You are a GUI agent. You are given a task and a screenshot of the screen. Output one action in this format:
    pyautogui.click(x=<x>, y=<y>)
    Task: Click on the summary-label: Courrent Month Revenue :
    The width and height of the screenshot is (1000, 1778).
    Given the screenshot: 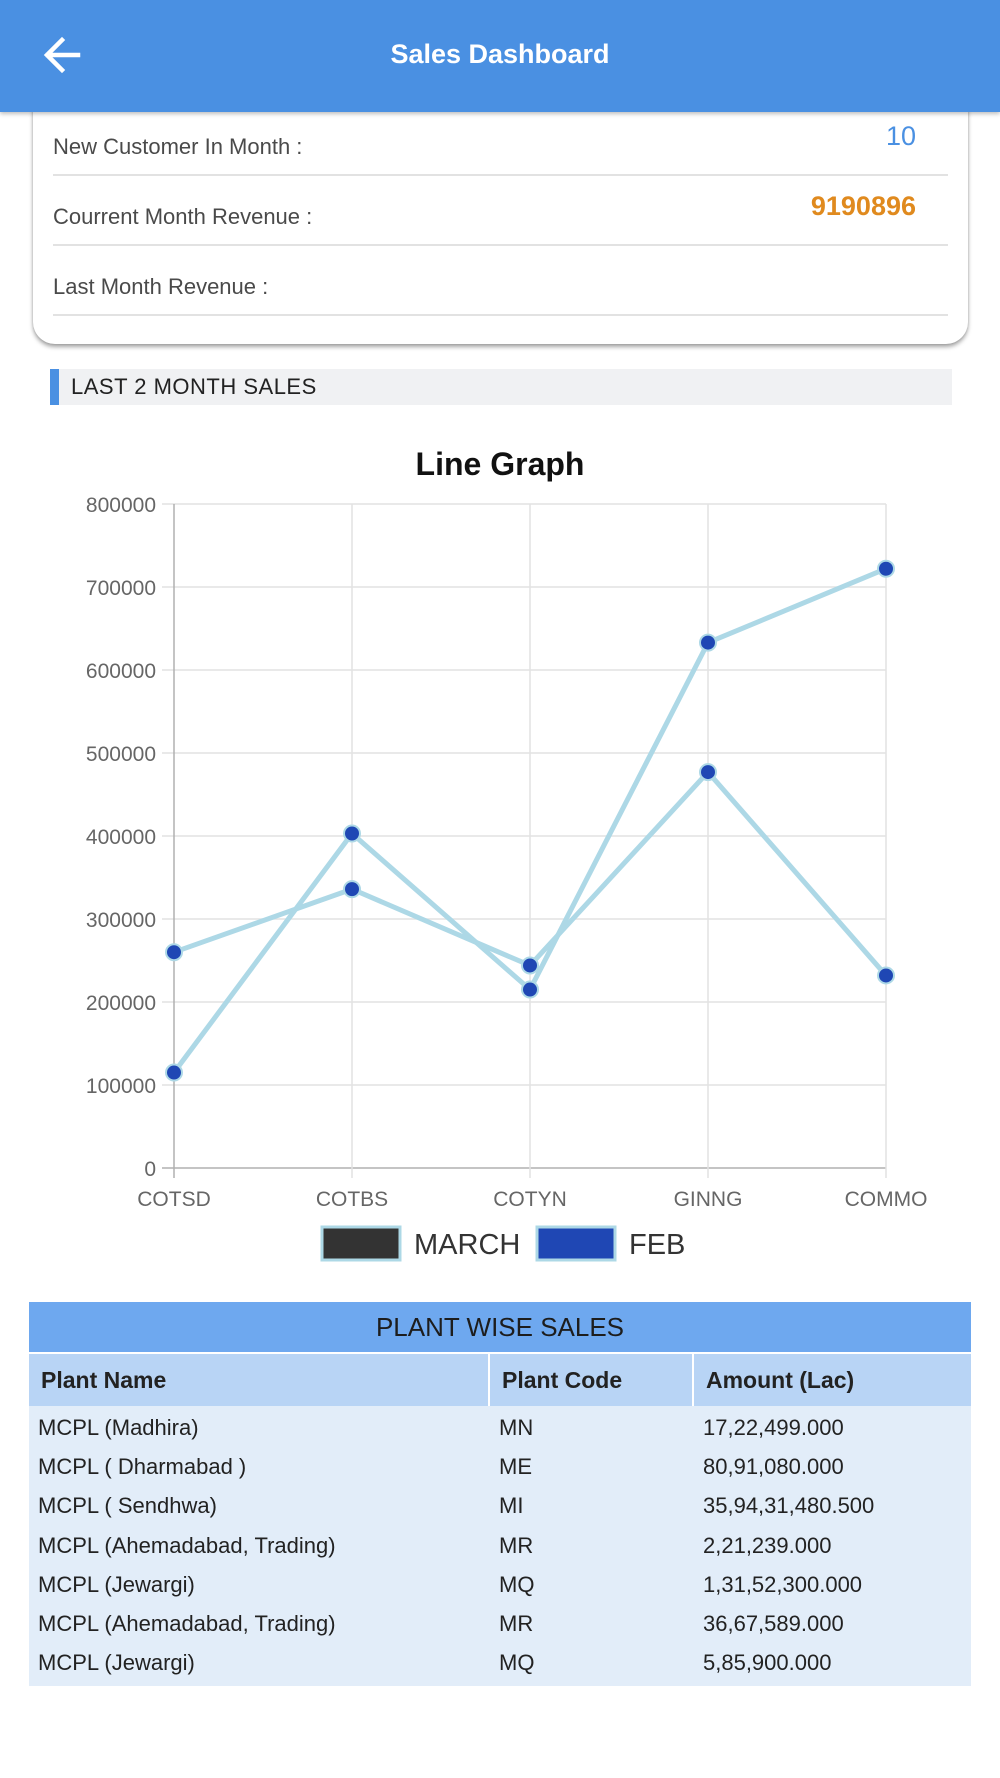 What is the action you would take?
    pyautogui.click(x=183, y=216)
    